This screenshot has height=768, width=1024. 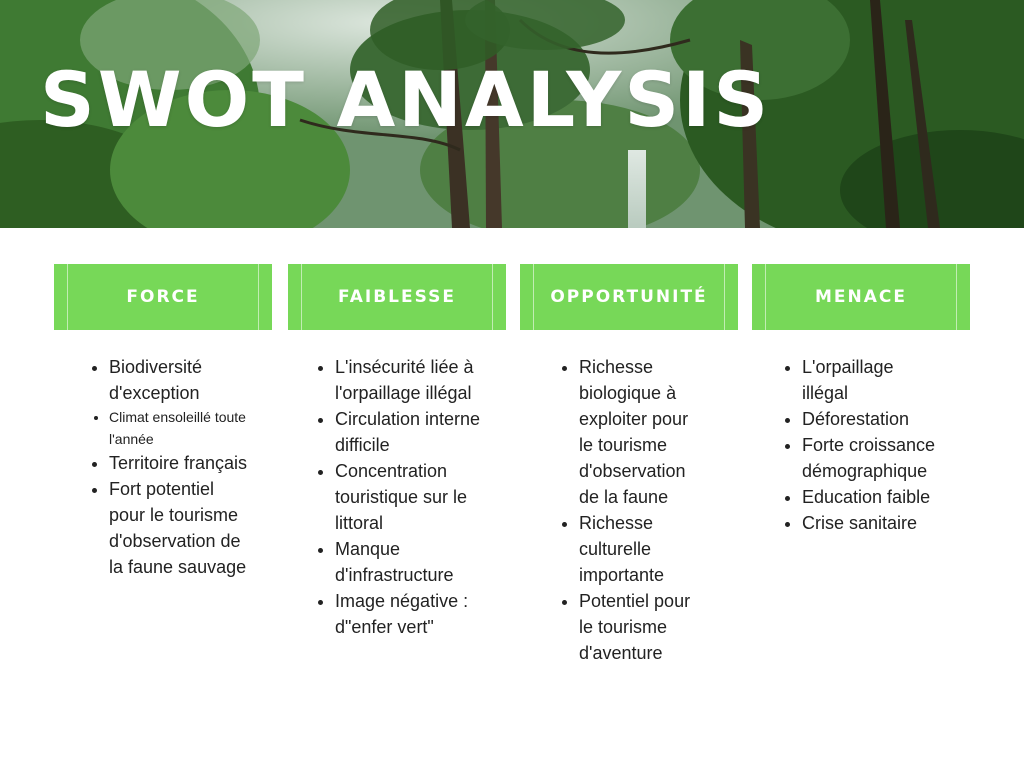 I want to click on list-item: Territoire français, so click(x=179, y=463).